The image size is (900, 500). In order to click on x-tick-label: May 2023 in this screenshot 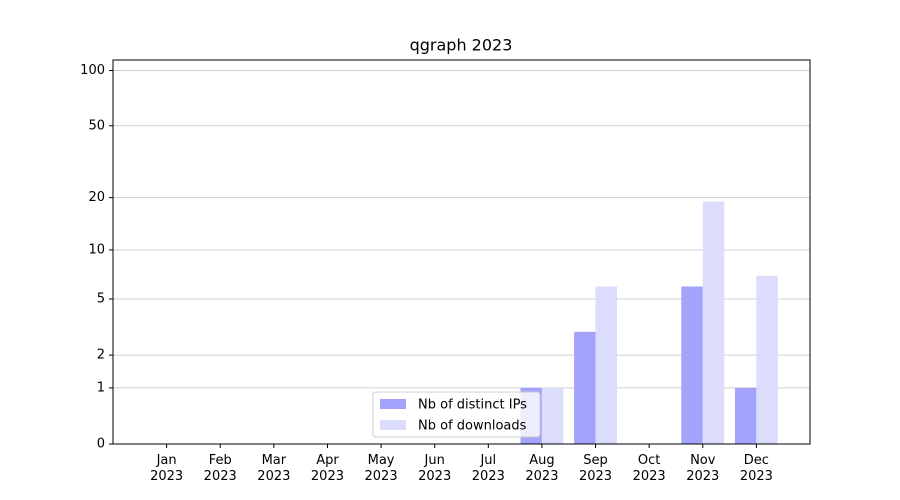, I will do `click(381, 468)`.